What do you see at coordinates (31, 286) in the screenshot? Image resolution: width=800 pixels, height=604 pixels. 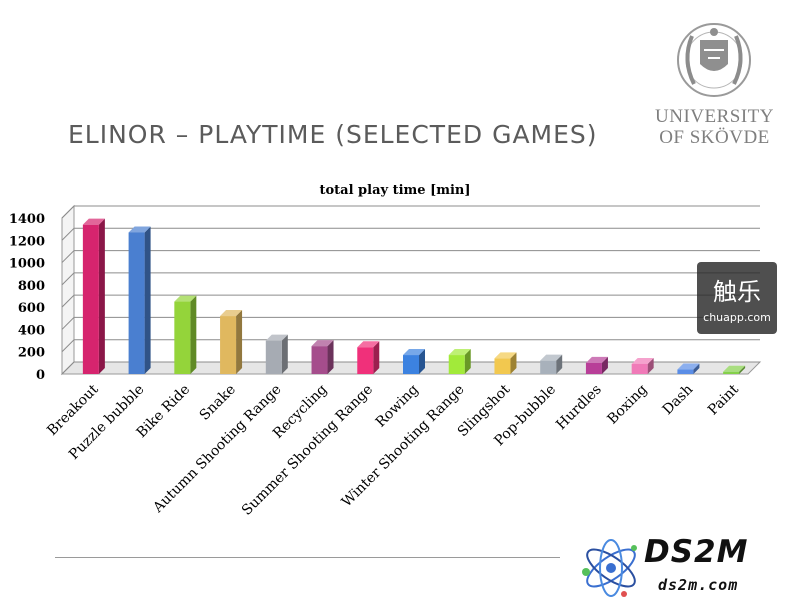 I see `y-tick-label: 800` at bounding box center [31, 286].